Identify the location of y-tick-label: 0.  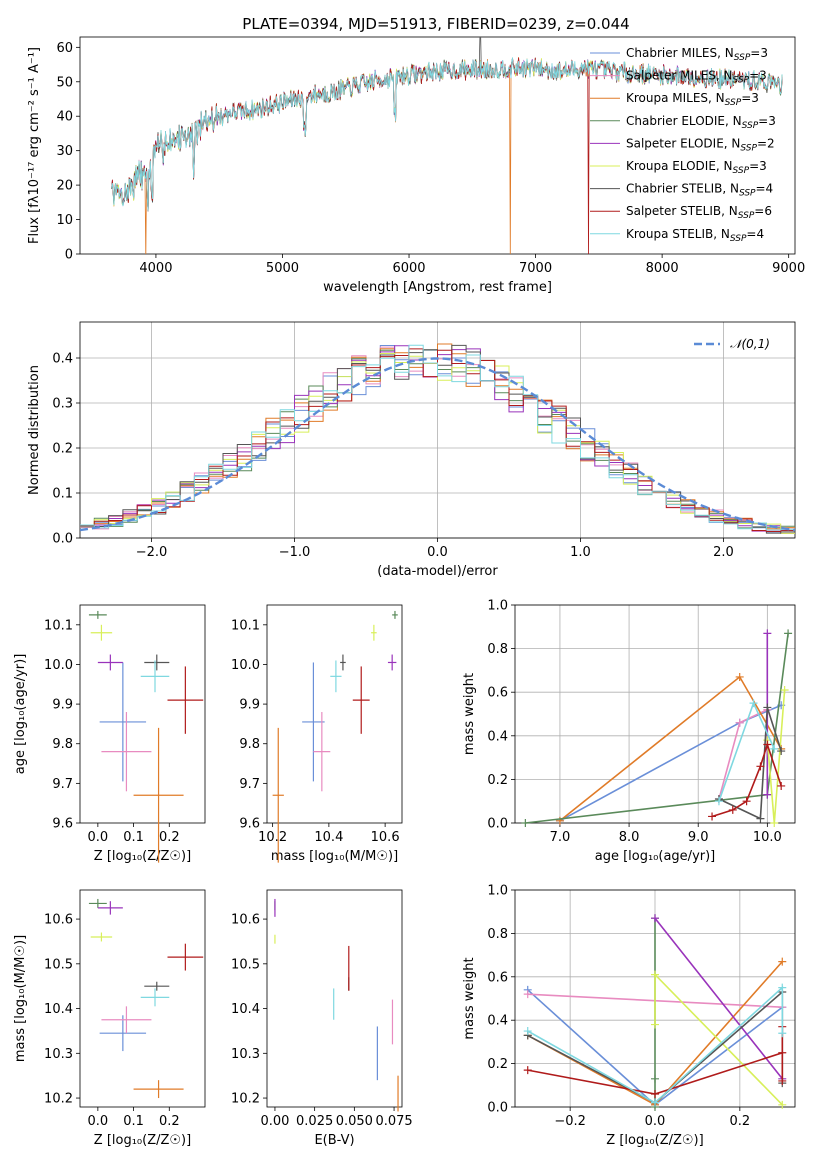
(69, 255).